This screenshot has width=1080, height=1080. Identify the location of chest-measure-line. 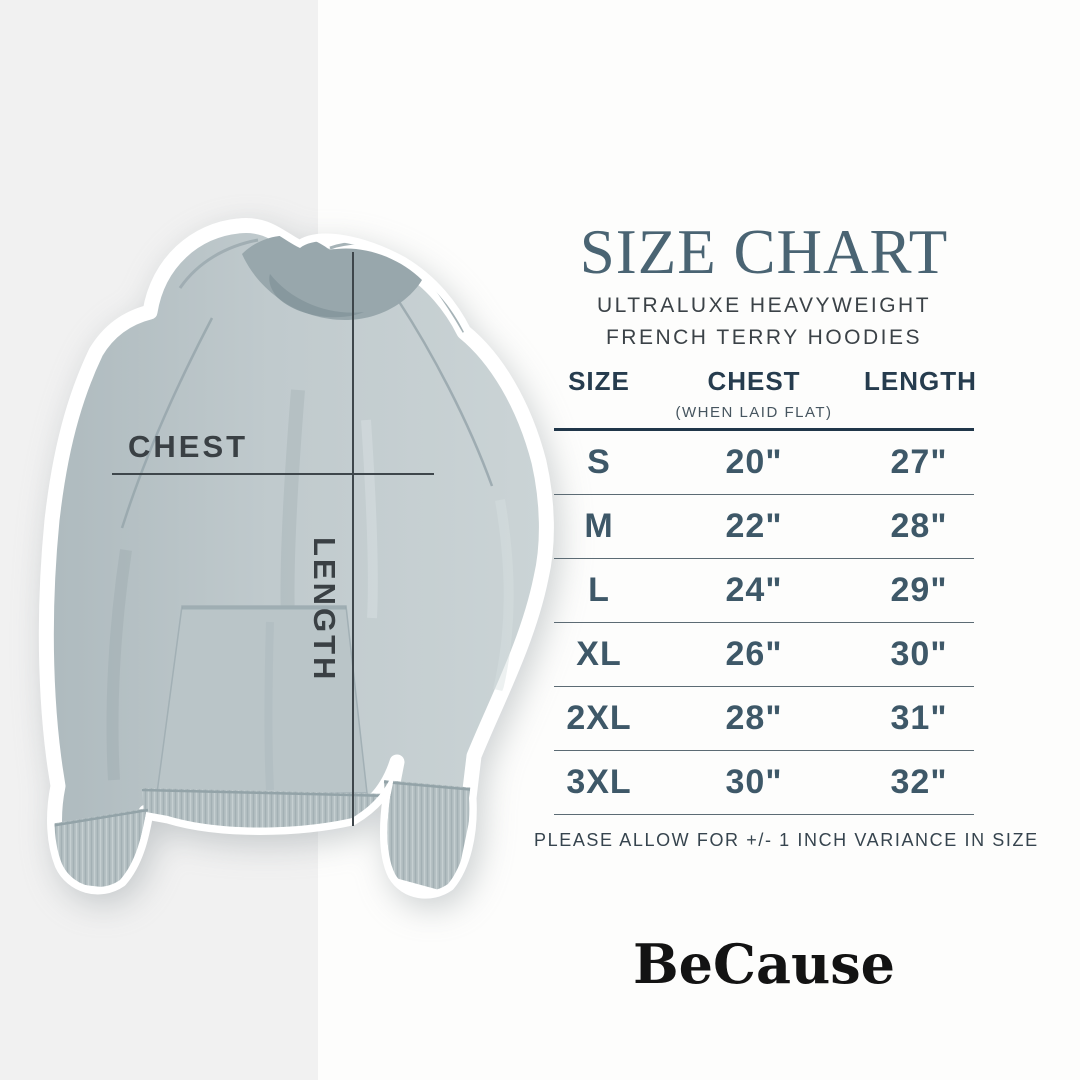
(273, 474).